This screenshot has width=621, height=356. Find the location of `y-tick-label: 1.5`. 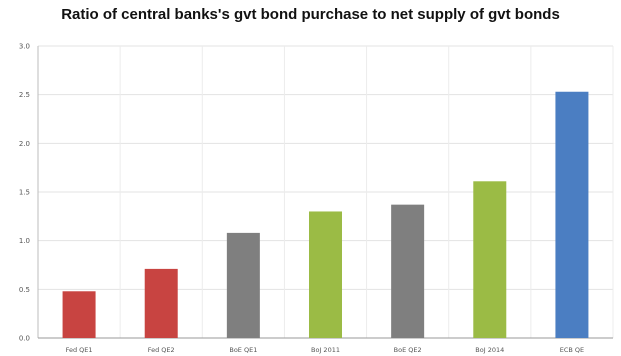

y-tick-label: 1.5 is located at coordinates (24, 193).